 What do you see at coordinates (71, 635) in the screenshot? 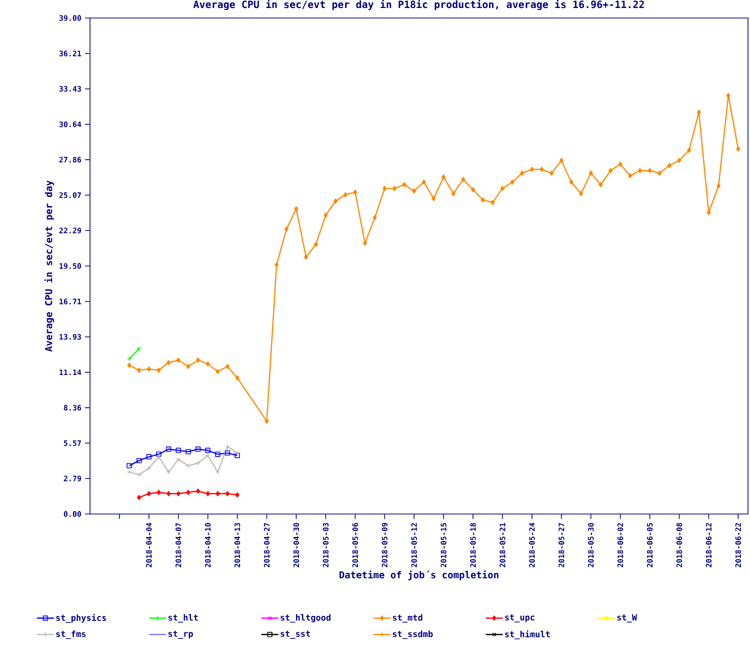
I see `legend-label: st_fms` at bounding box center [71, 635].